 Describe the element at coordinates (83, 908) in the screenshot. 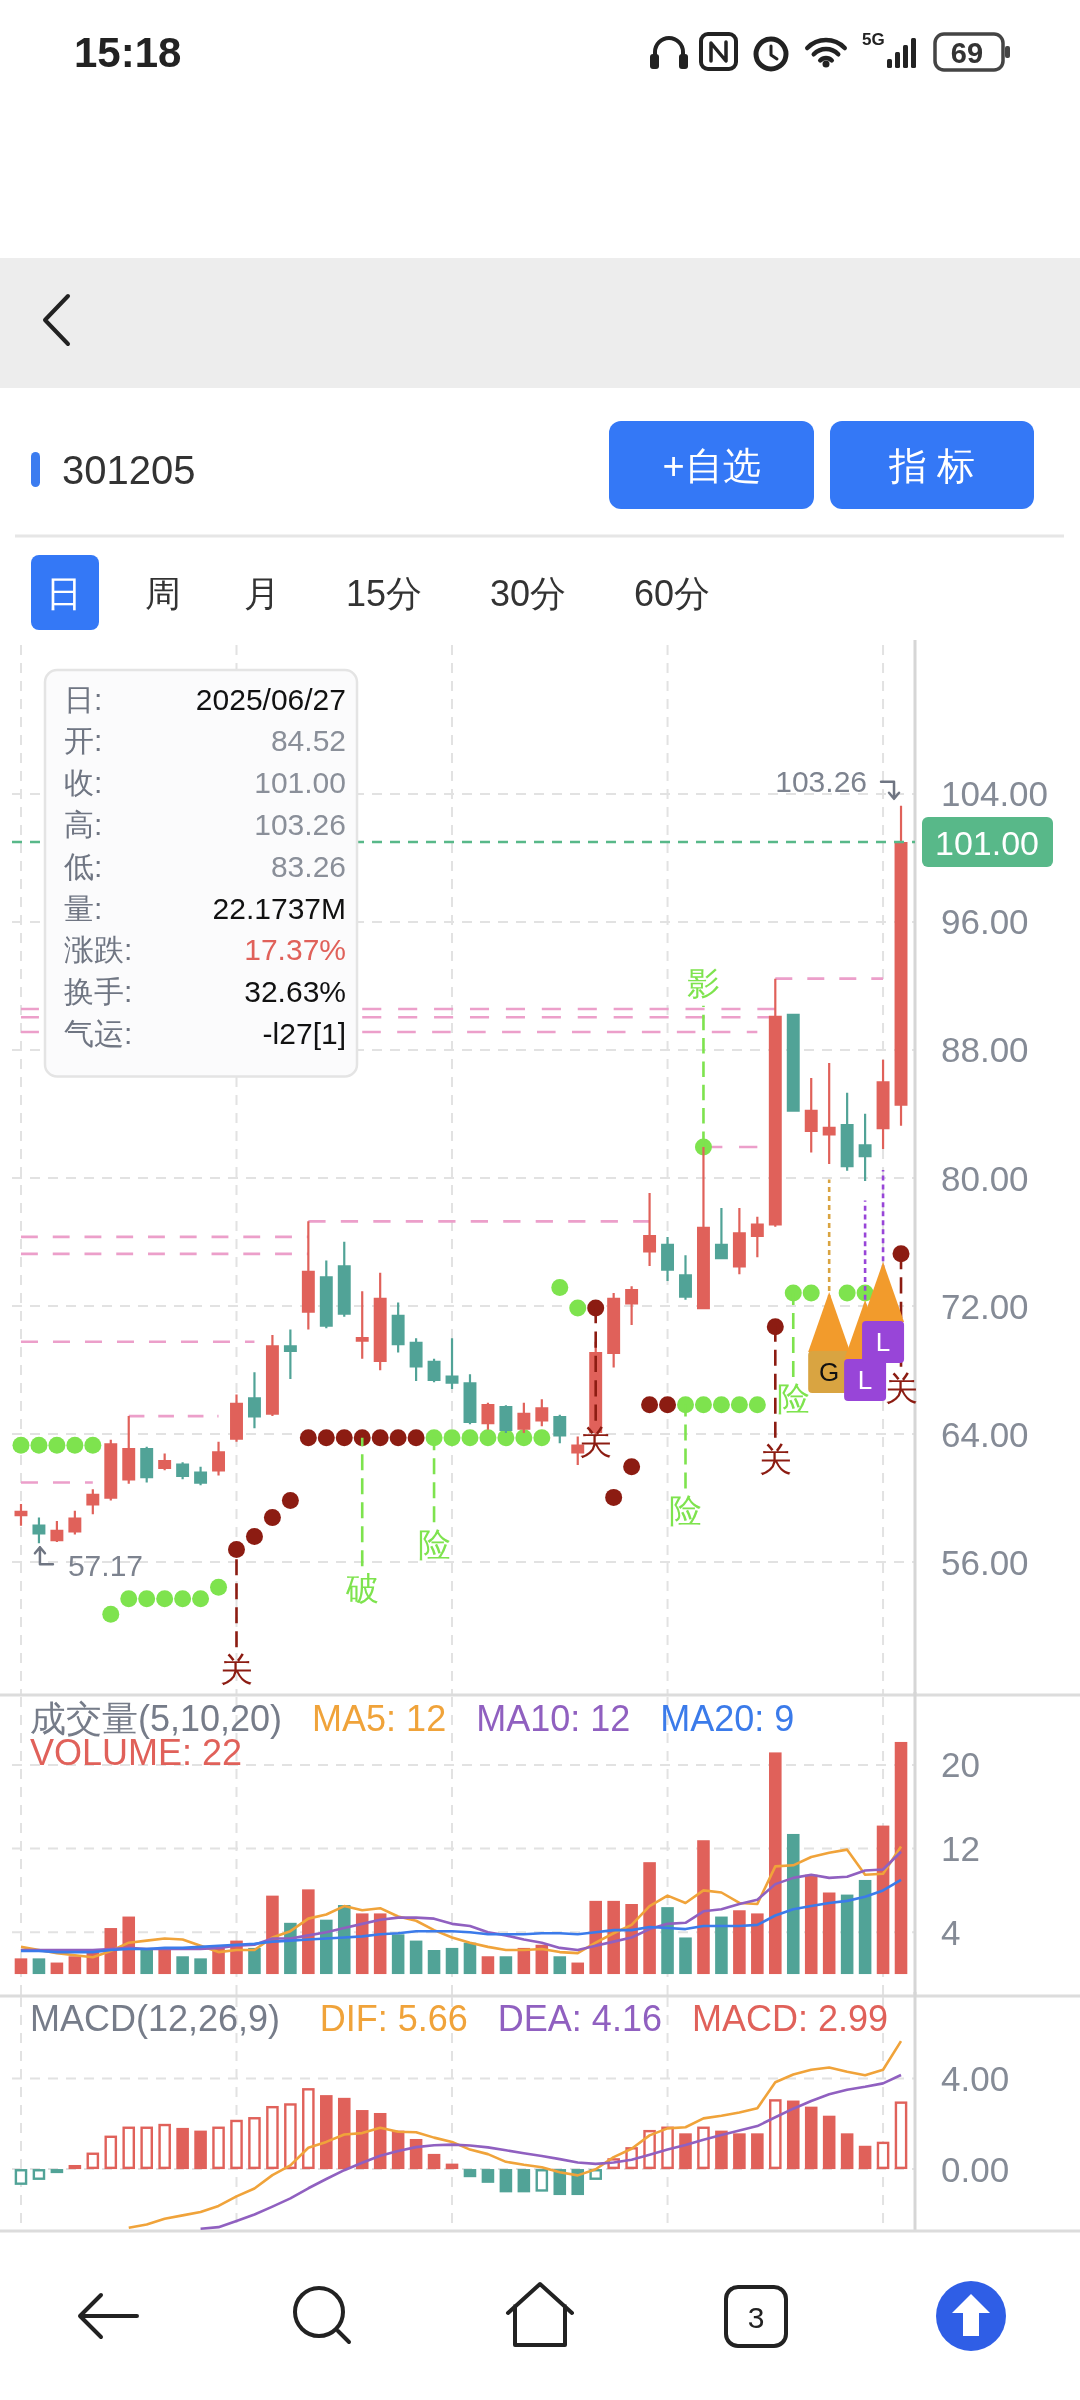

I see `annotation: 量:` at that location.